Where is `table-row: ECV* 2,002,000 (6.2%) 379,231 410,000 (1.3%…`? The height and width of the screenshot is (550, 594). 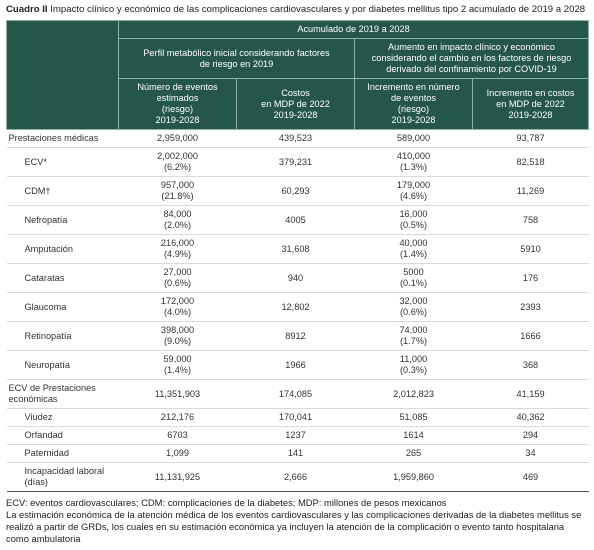
table-row: ECV* 2,002,000 (6.2%) 379,231 410,000 (1.3%… is located at coordinates (297, 162).